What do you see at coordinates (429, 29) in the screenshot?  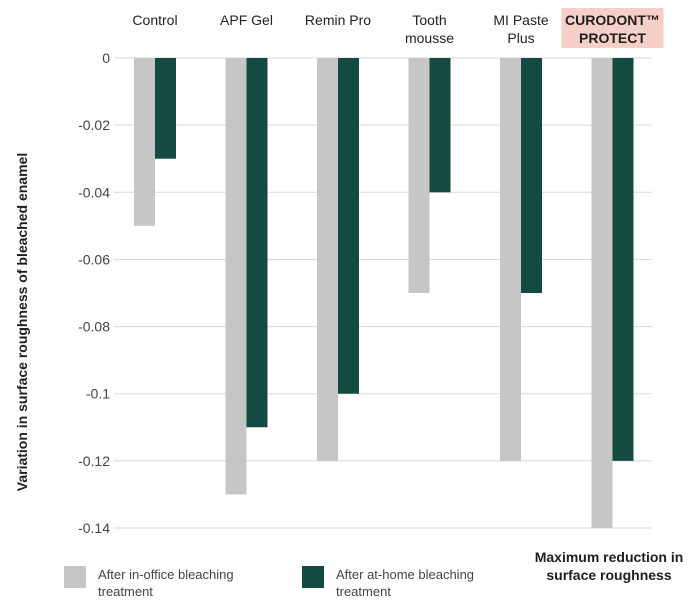 I see `category-label: Tooth mousse` at bounding box center [429, 29].